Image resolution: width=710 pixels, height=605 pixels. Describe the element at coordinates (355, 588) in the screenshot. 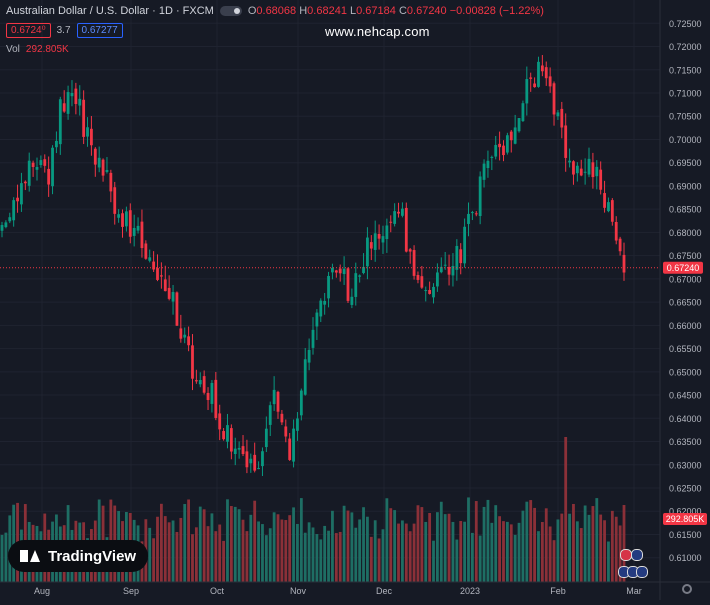

I see `time-axis: Aug Sep Oct Nov Dec 2023 Feb Mar` at that location.